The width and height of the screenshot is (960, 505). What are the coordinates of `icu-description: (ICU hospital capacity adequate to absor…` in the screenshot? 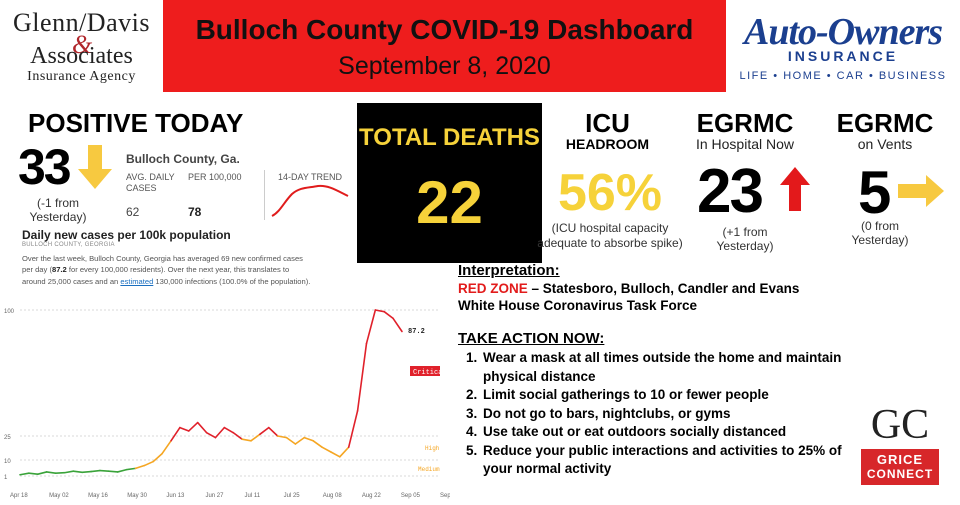 It's located at (610, 236).